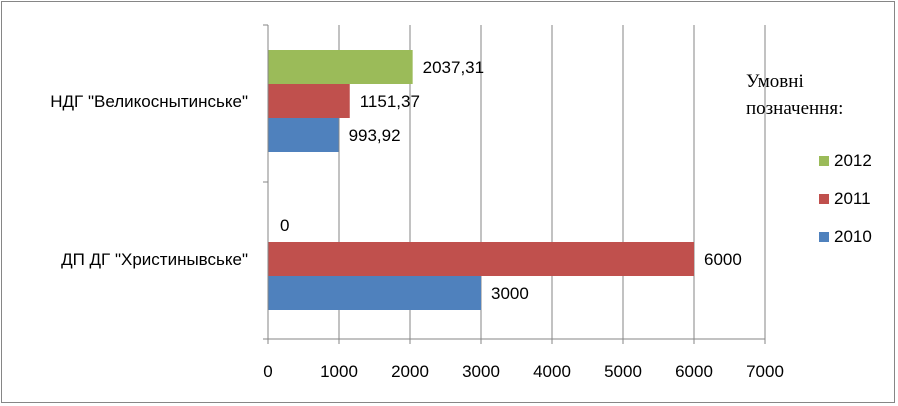 This screenshot has width=898, height=406. What do you see at coordinates (410, 371) in the screenshot?
I see `x-tick-label: 2000` at bounding box center [410, 371].